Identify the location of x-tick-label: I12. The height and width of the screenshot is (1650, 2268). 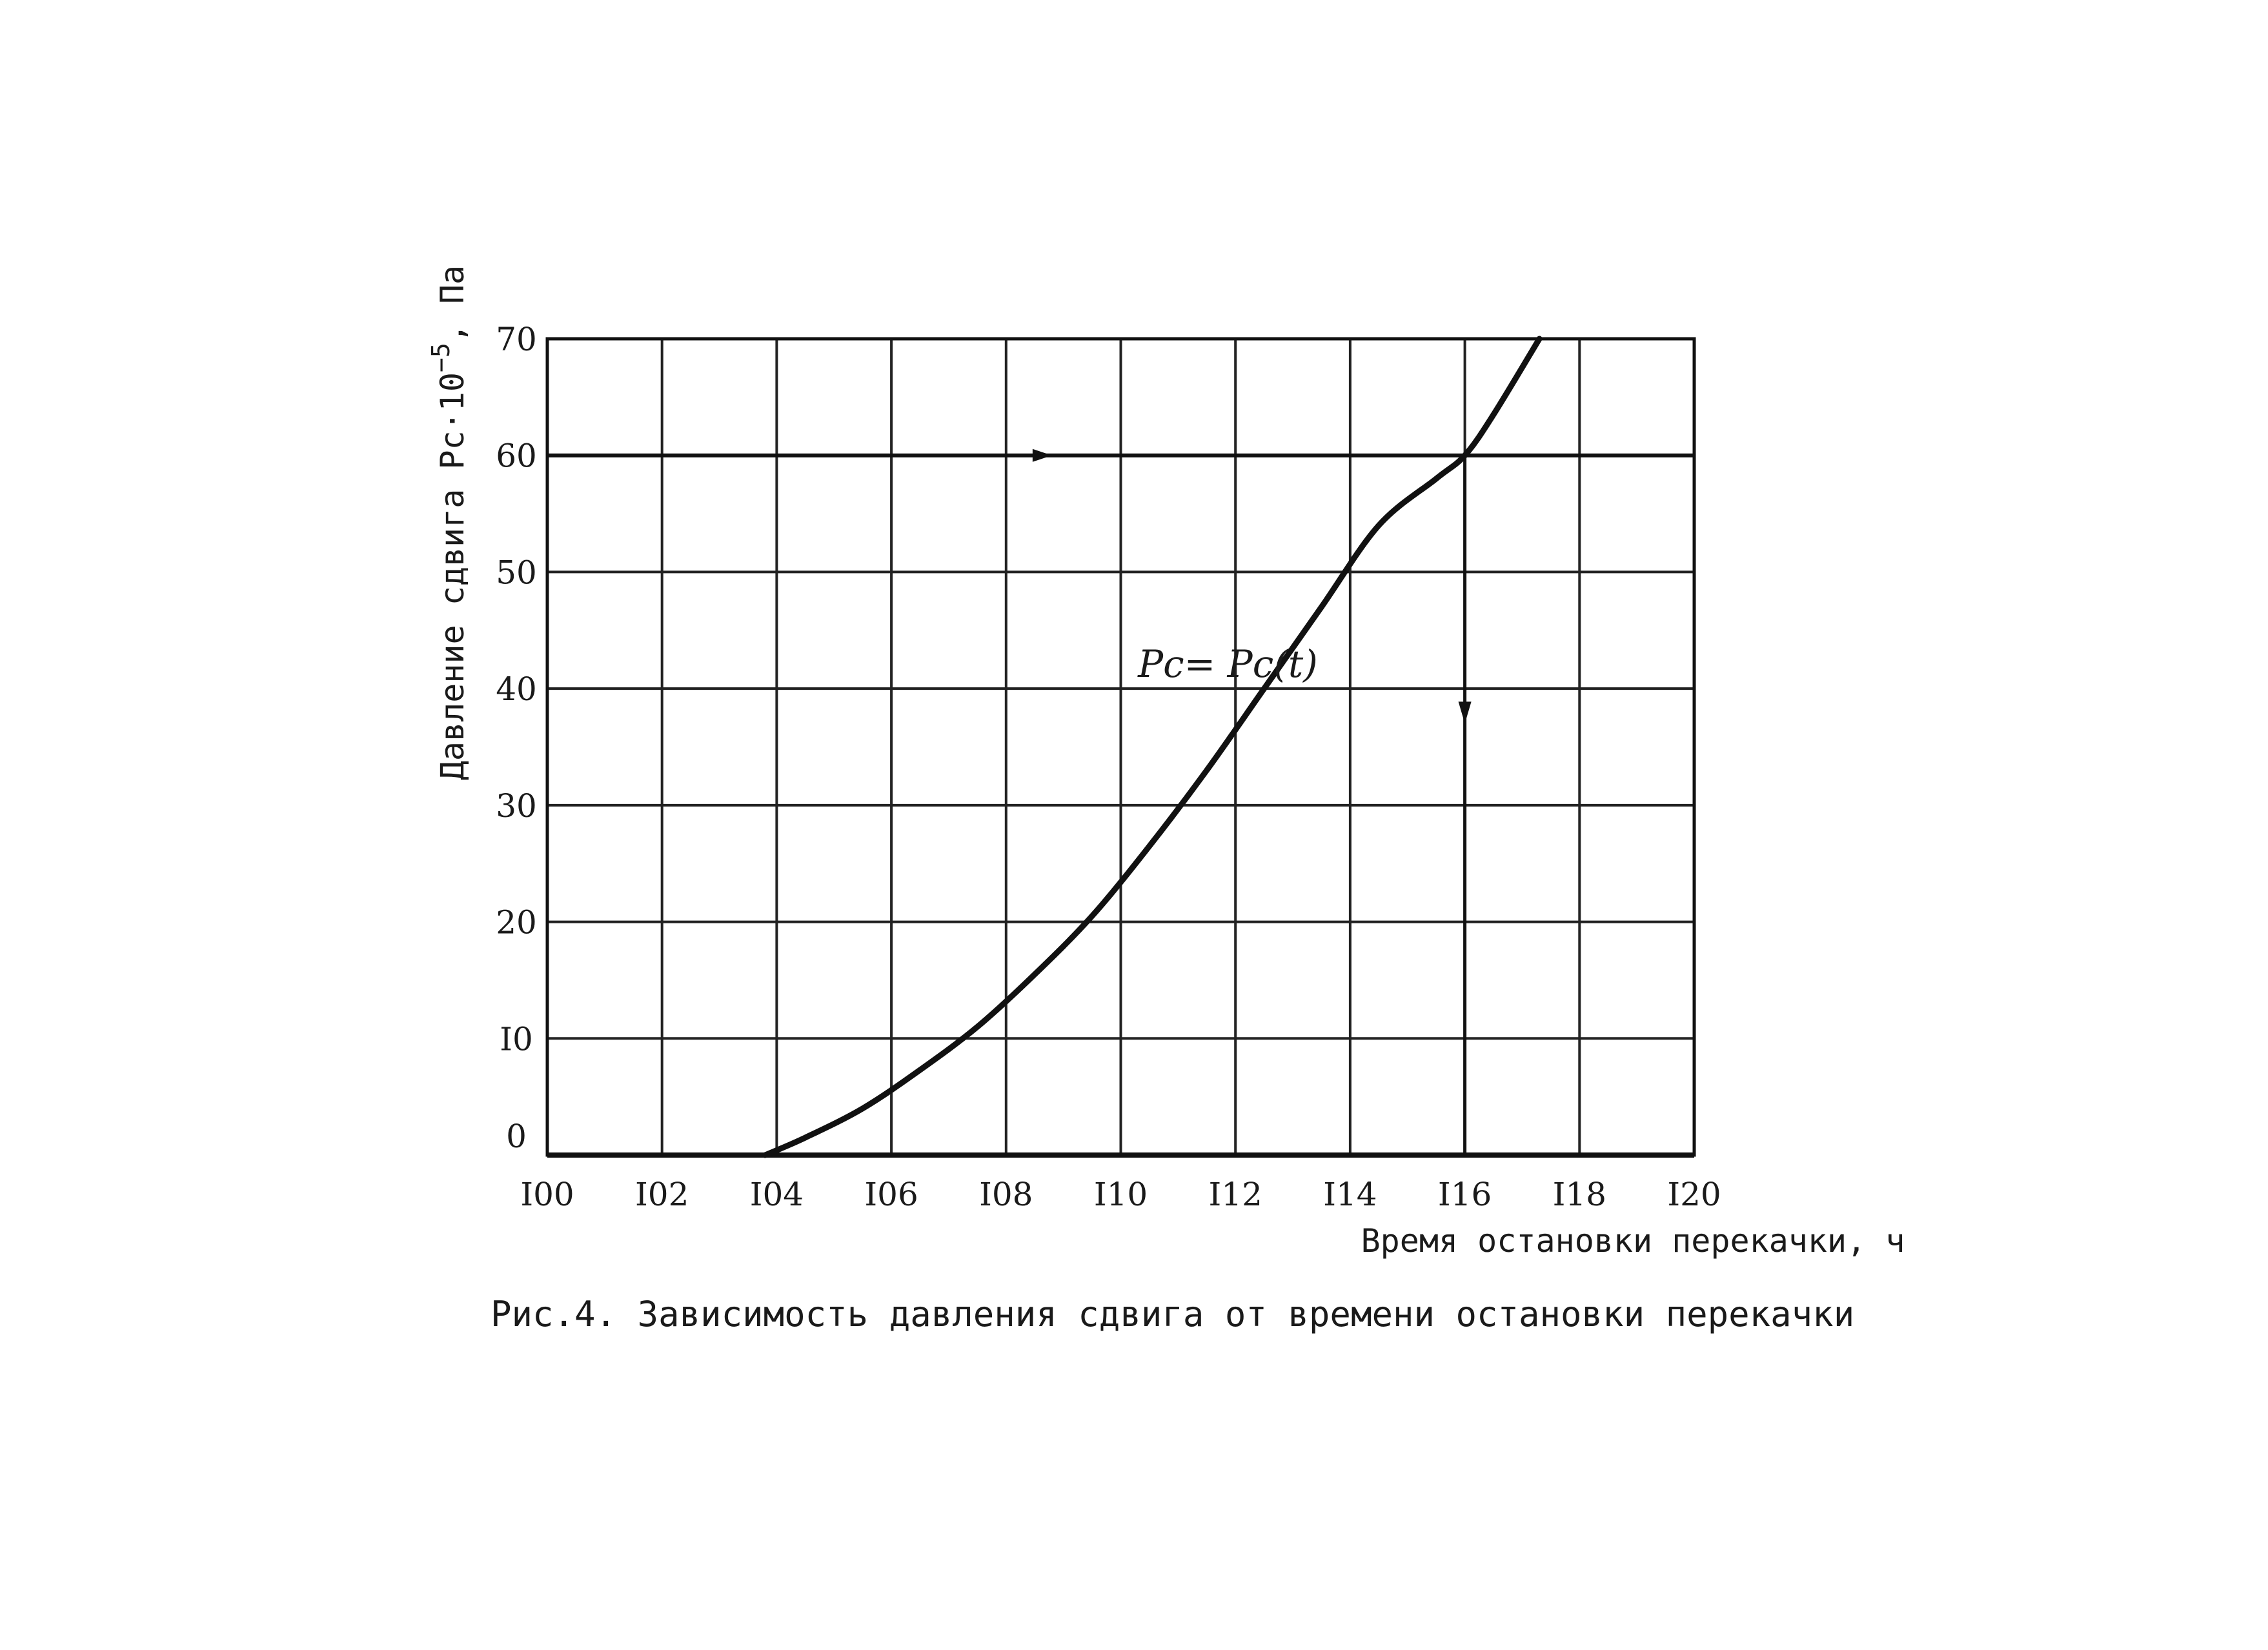
(1235, 1195).